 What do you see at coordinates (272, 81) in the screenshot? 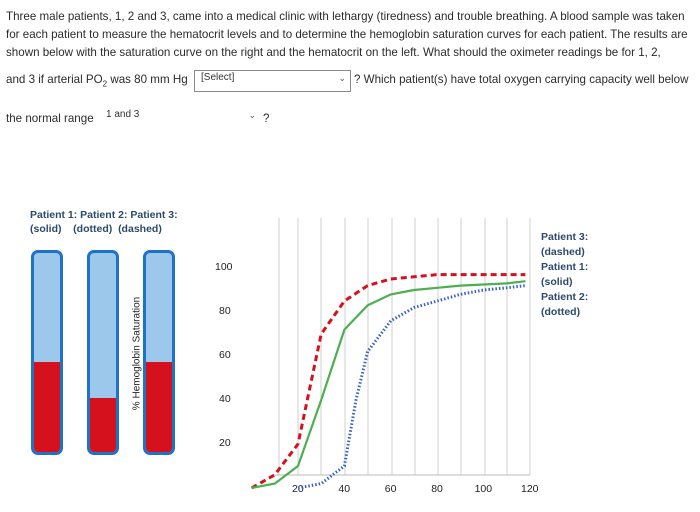
I see `oximeter-select-dropdown: [Select] ⌄` at bounding box center [272, 81].